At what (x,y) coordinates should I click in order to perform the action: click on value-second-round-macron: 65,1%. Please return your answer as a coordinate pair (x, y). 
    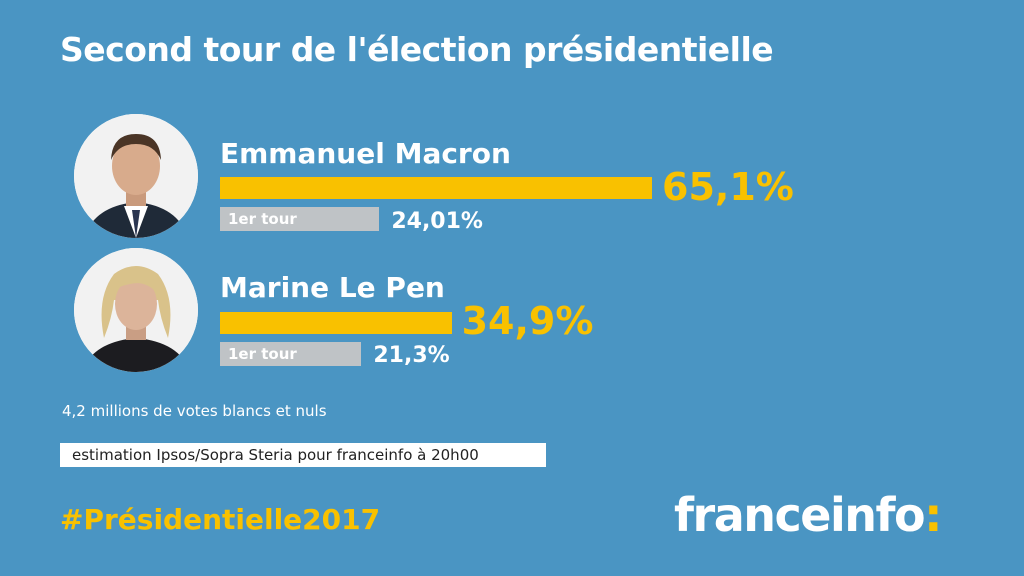
    Looking at the image, I should click on (728, 187).